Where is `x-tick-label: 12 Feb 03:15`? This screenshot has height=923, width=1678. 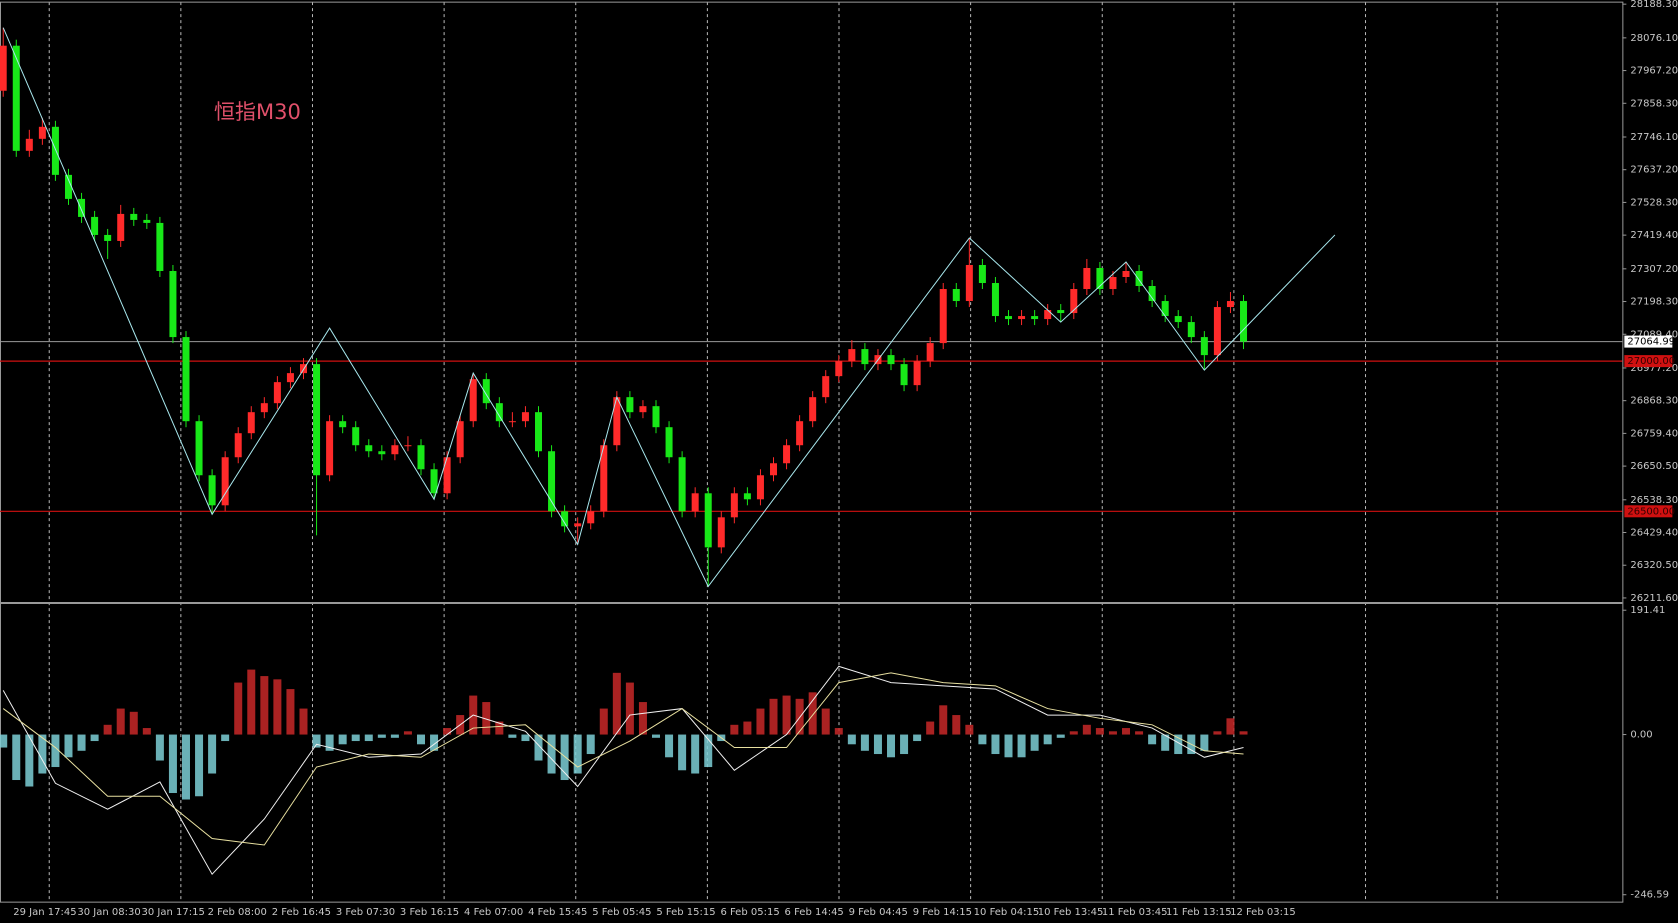
x-tick-label: 12 Feb 03:15 is located at coordinates (1263, 912).